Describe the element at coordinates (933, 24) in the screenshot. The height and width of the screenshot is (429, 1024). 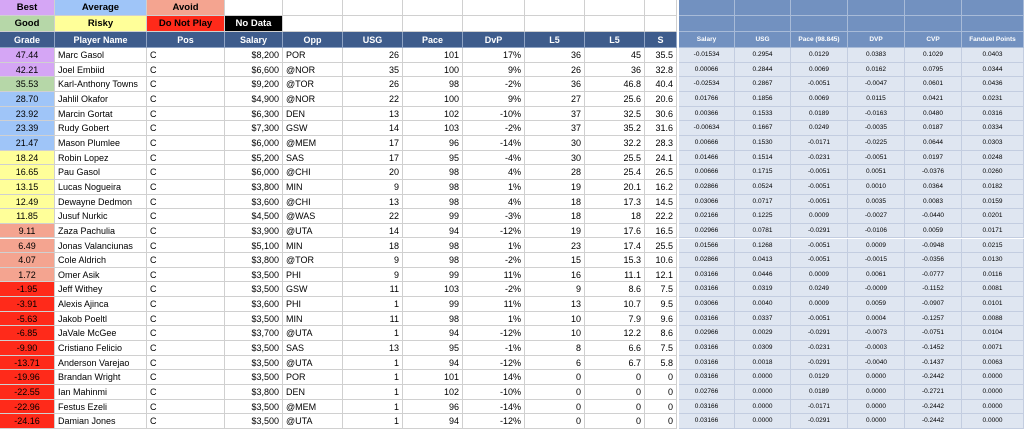
I see `panel-header-block` at that location.